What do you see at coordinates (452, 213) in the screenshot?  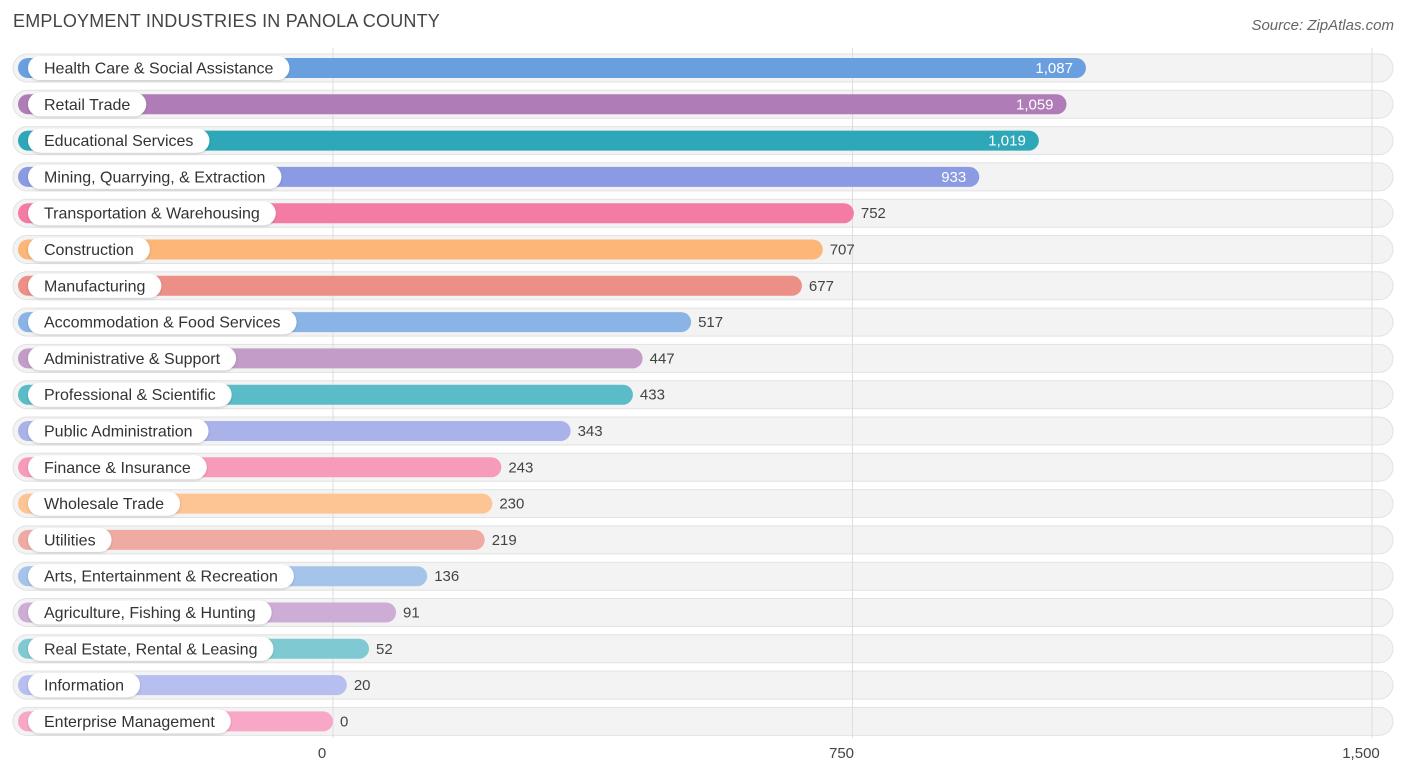 I see `bar-row: Transportation & Warehousing 752` at bounding box center [452, 213].